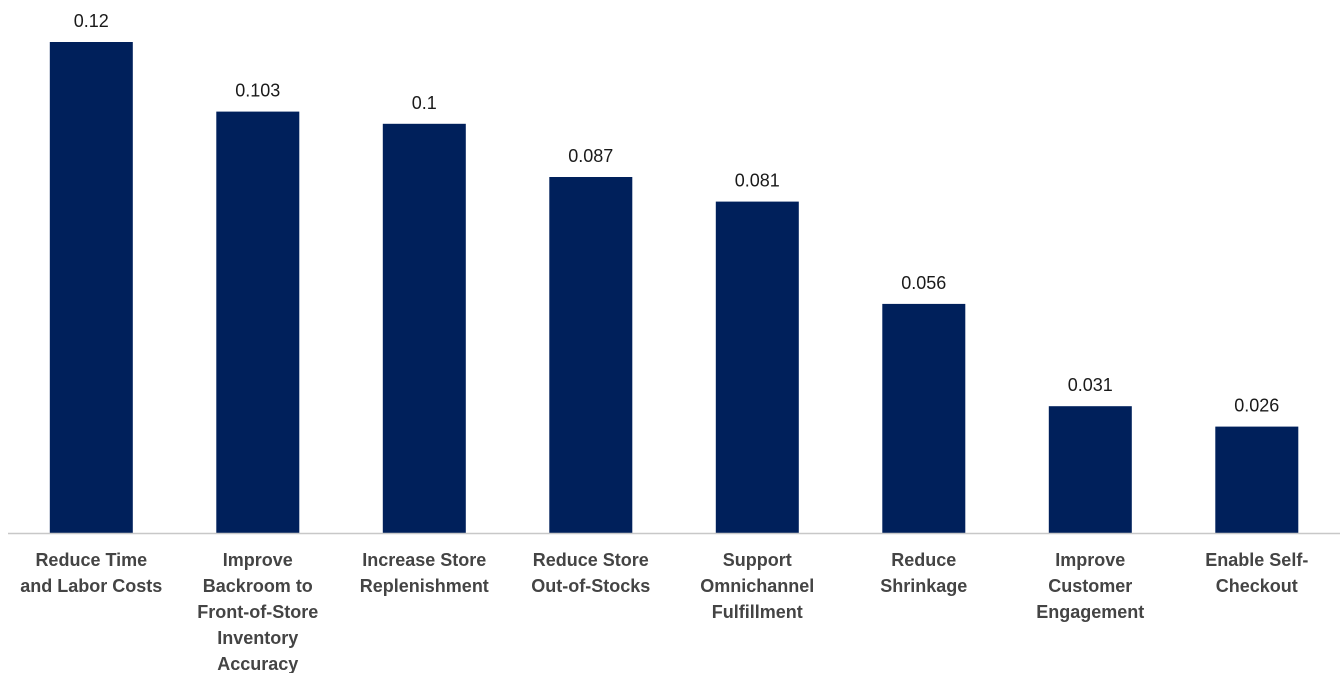  I want to click on category-label-line: Fulfillment, so click(757, 612).